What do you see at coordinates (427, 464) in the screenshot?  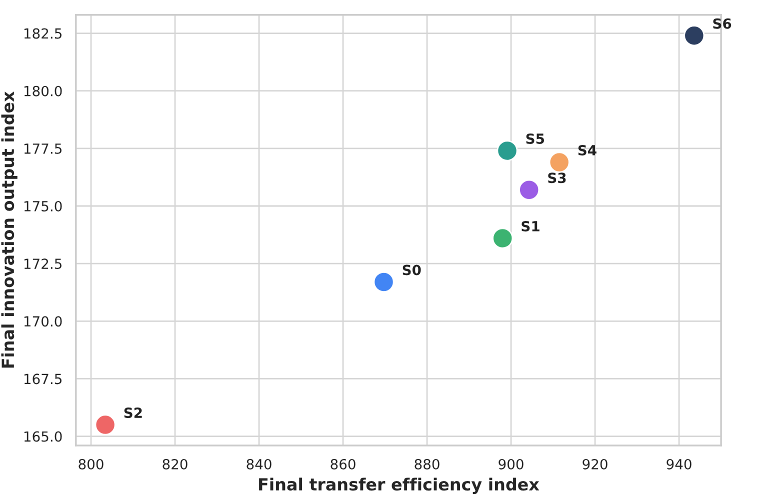 I see `x-tick-label: 880` at bounding box center [427, 464].